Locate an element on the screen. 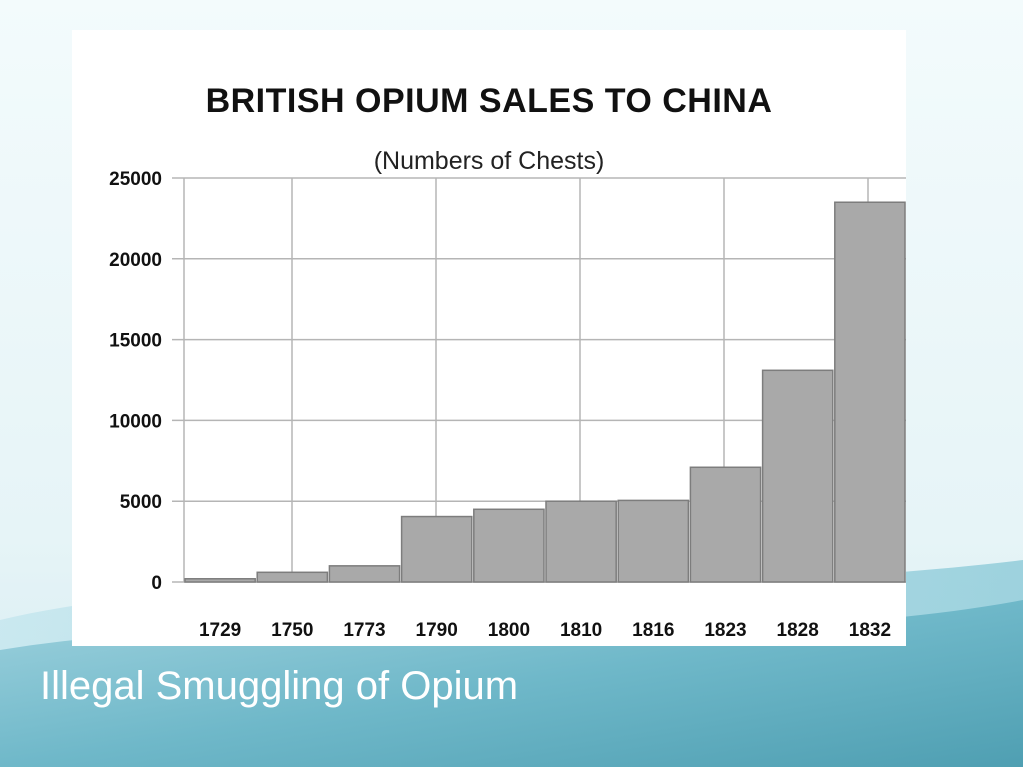 The image size is (1023, 767). y-tick-label: 15000 is located at coordinates (135, 341).